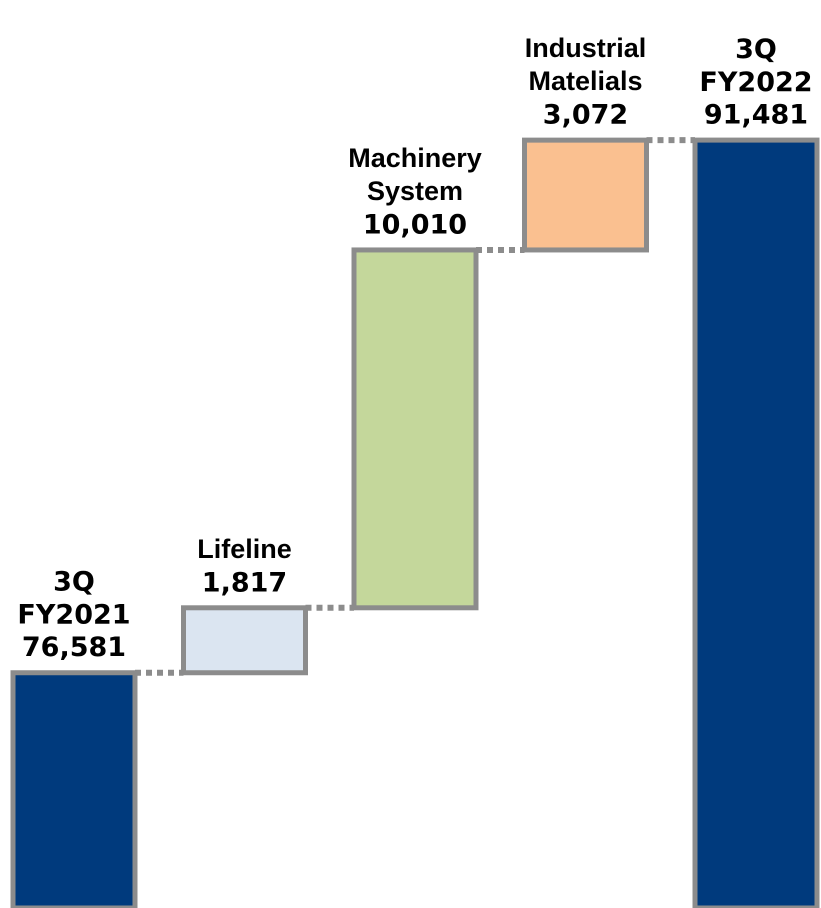 This screenshot has width=821, height=908. I want to click on category-label: 3Q FY2021, so click(73, 598).